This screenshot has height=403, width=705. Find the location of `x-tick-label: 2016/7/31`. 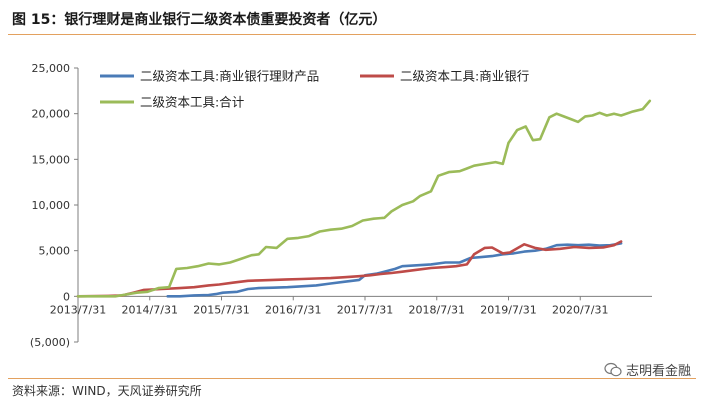

x-tick-label: 2016/7/31 is located at coordinates (293, 309).